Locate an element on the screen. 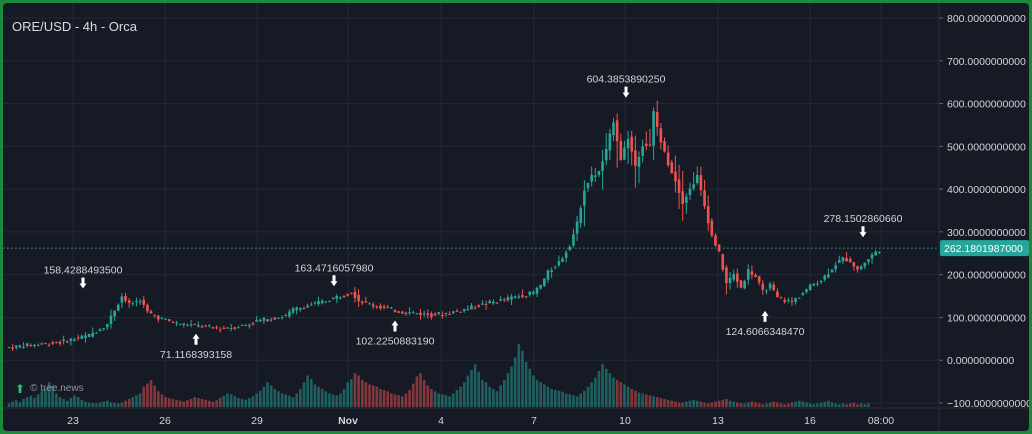 The height and width of the screenshot is (434, 1032). high-arrow-icon is located at coordinates (334, 281).